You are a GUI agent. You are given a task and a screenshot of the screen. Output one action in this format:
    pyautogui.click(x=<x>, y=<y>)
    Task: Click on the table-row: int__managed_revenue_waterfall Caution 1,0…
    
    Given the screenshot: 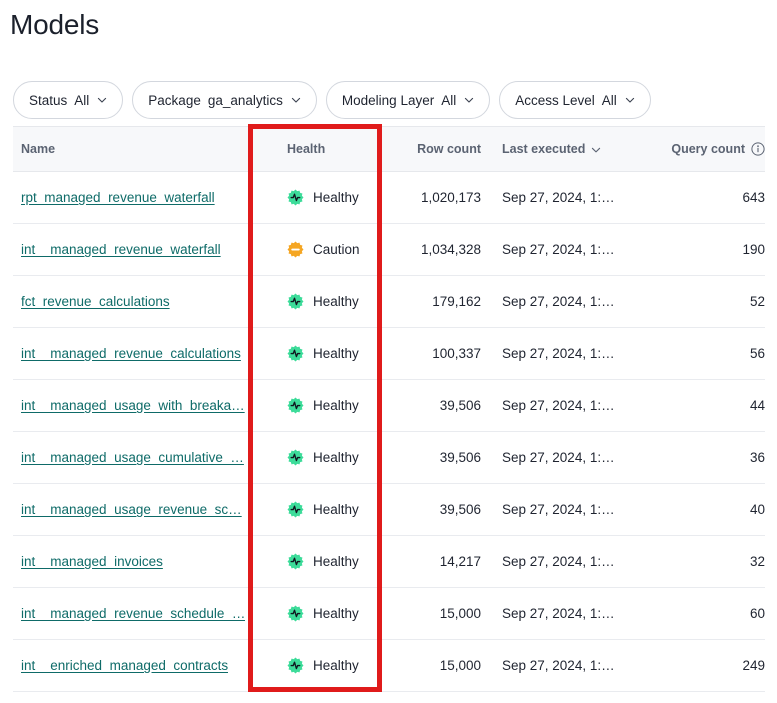 What is the action you would take?
    pyautogui.click(x=389, y=250)
    